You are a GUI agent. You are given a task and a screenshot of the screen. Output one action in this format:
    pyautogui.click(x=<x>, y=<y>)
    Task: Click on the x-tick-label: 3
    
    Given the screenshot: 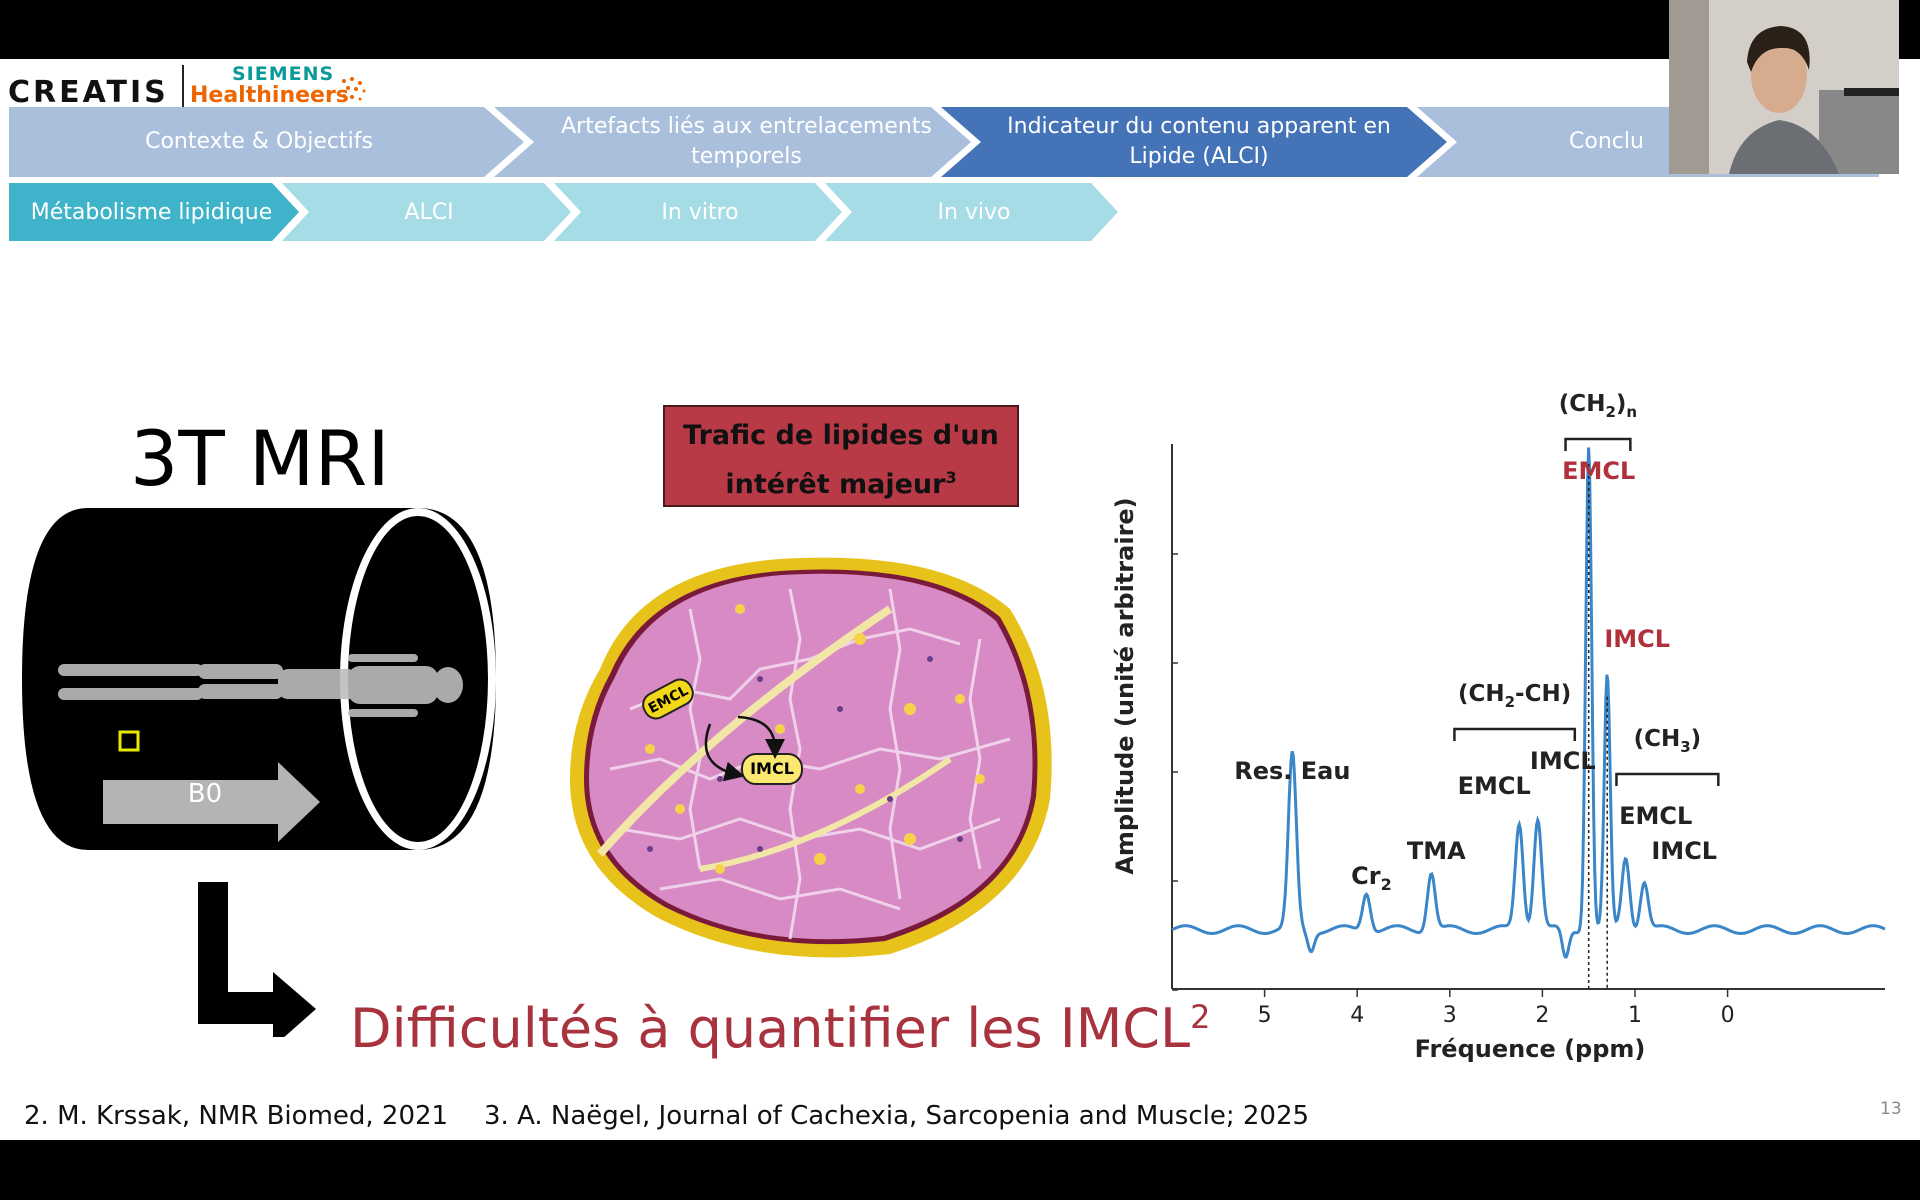 What is the action you would take?
    pyautogui.click(x=1450, y=1015)
    